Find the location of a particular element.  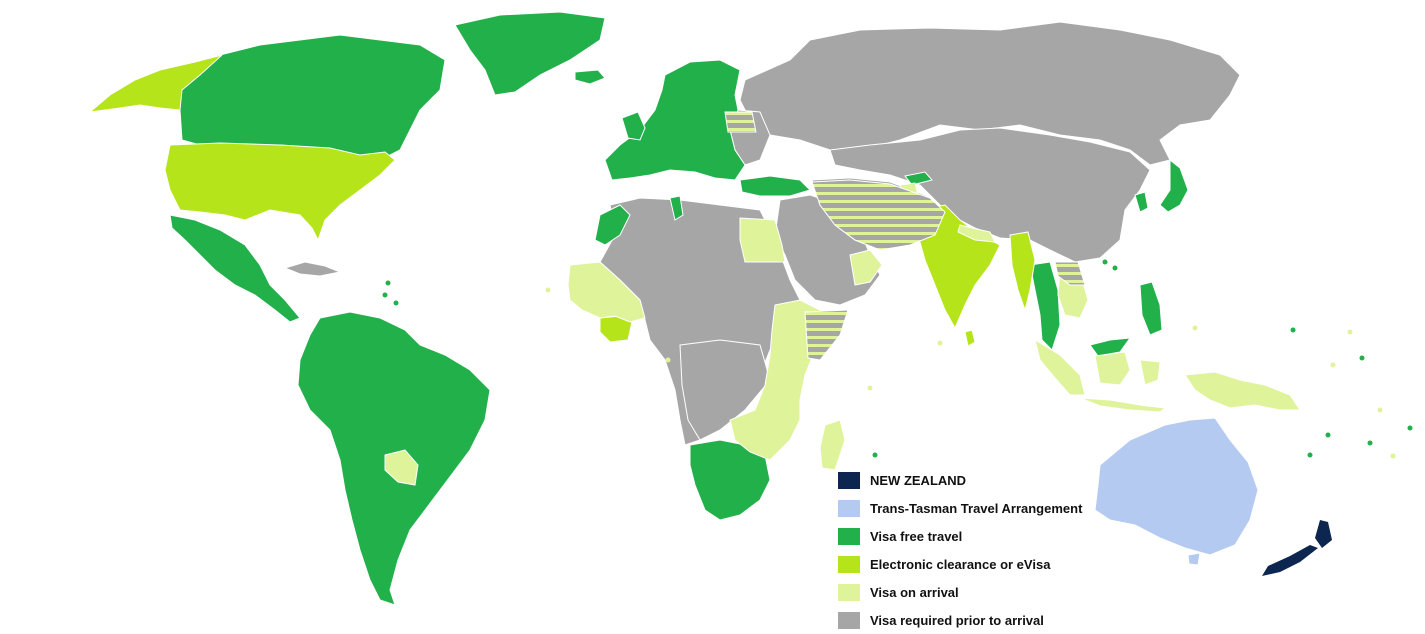

legend-item-new-zealand: NEW ZEALAND is located at coordinates (960, 480).